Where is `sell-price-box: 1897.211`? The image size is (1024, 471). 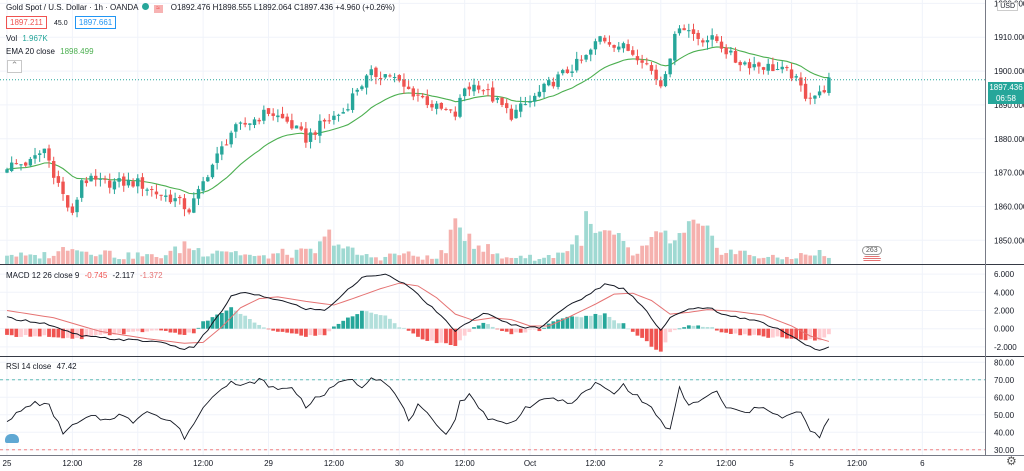
sell-price-box: 1897.211 is located at coordinates (26, 22).